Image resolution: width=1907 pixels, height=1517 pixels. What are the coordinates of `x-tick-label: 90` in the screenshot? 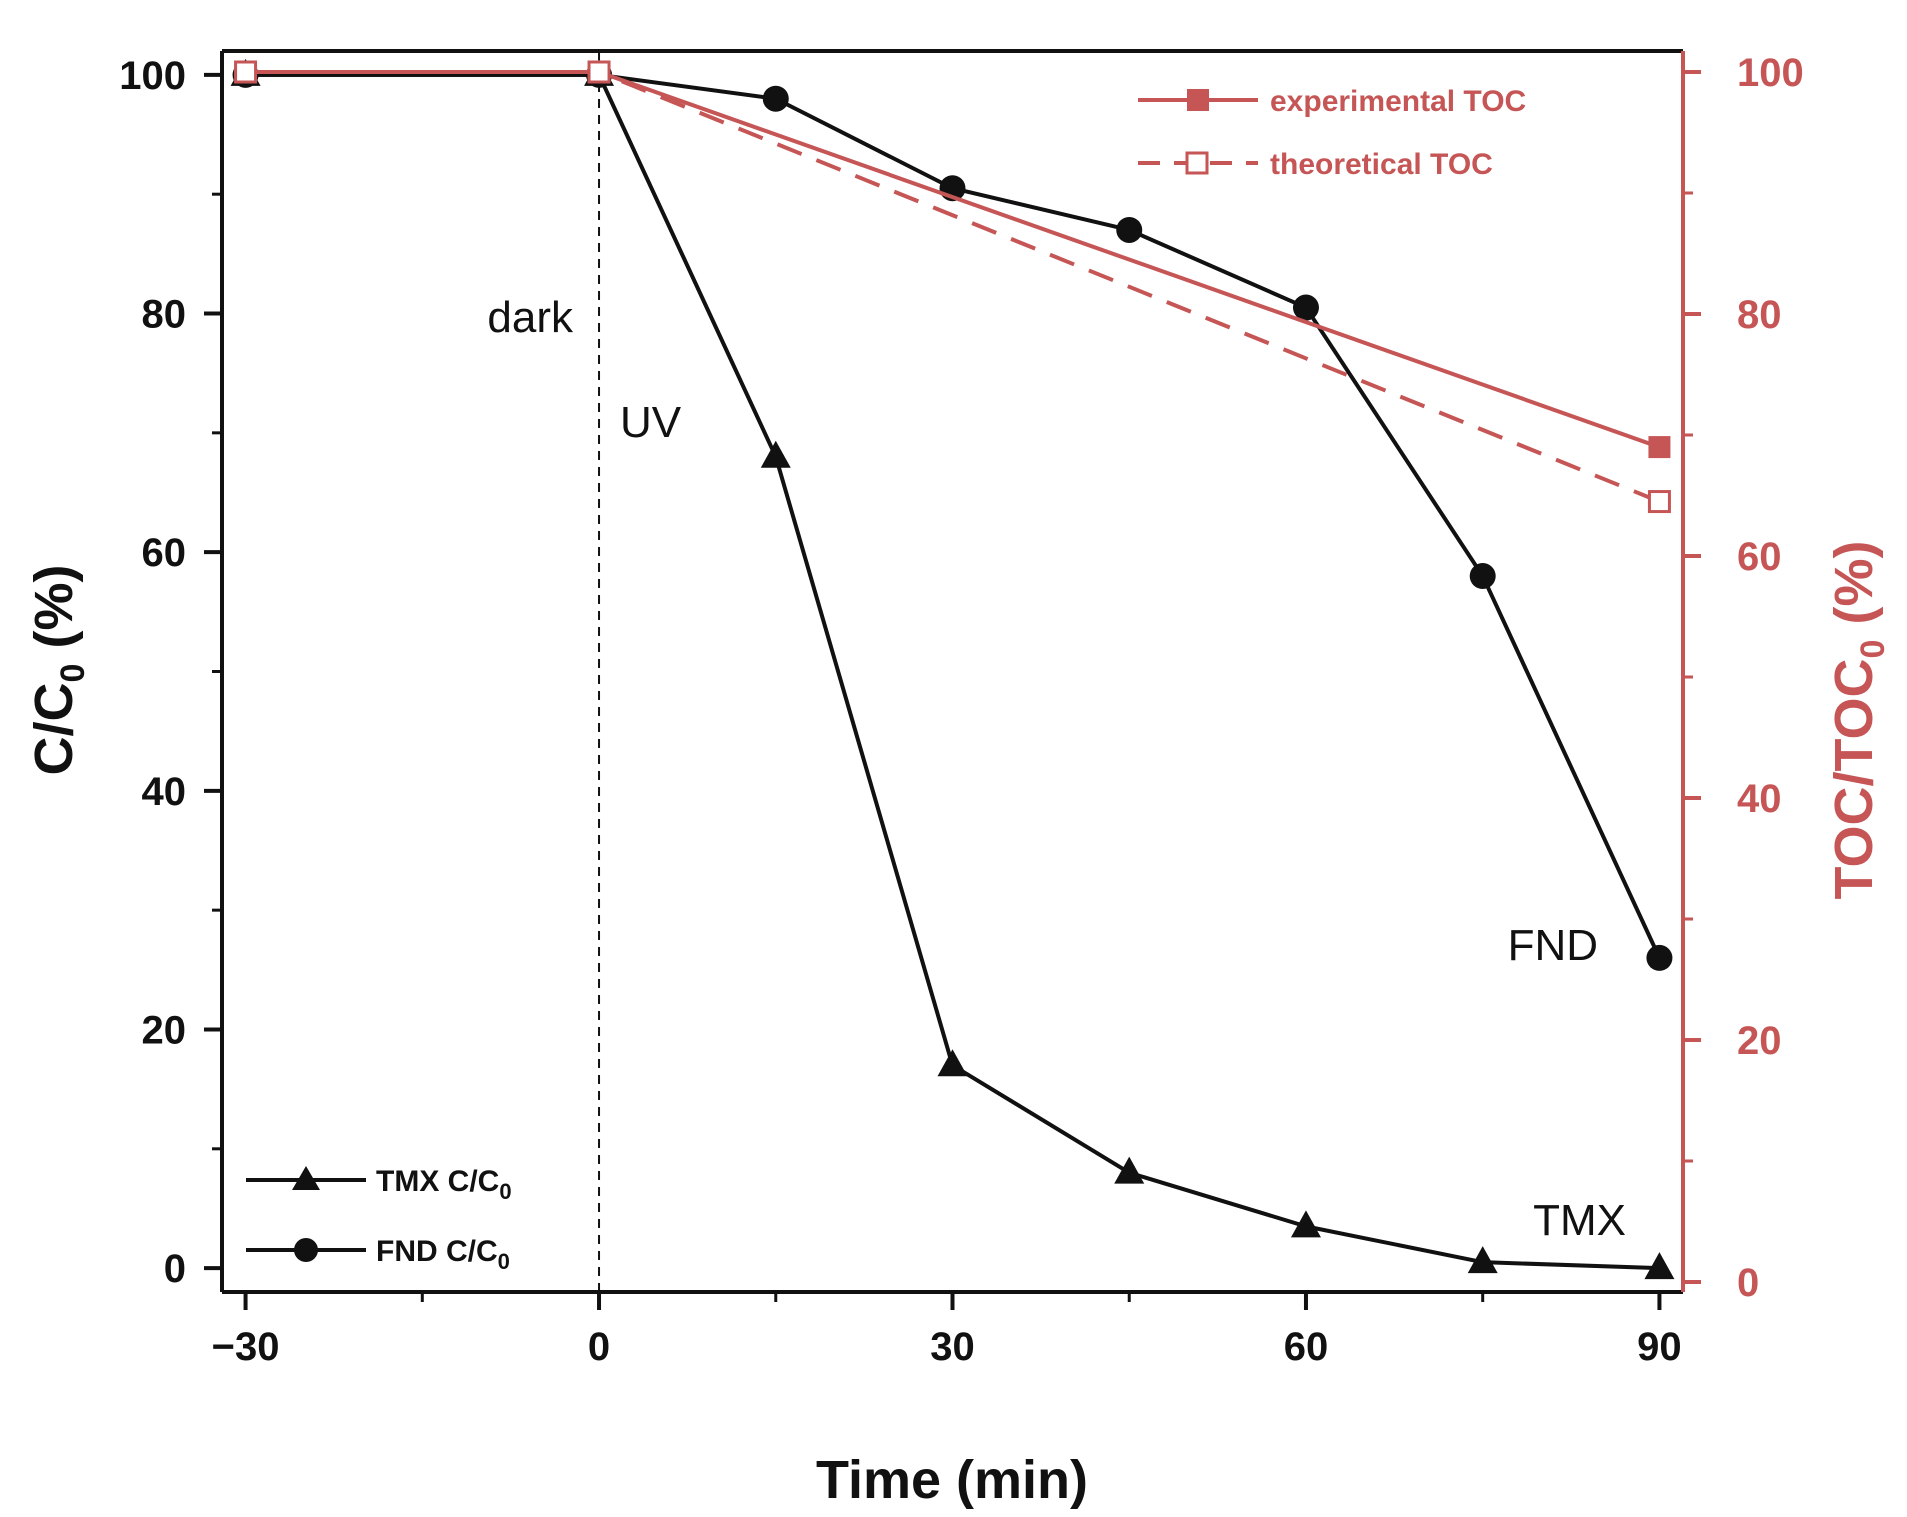 It's located at (1659, 1347).